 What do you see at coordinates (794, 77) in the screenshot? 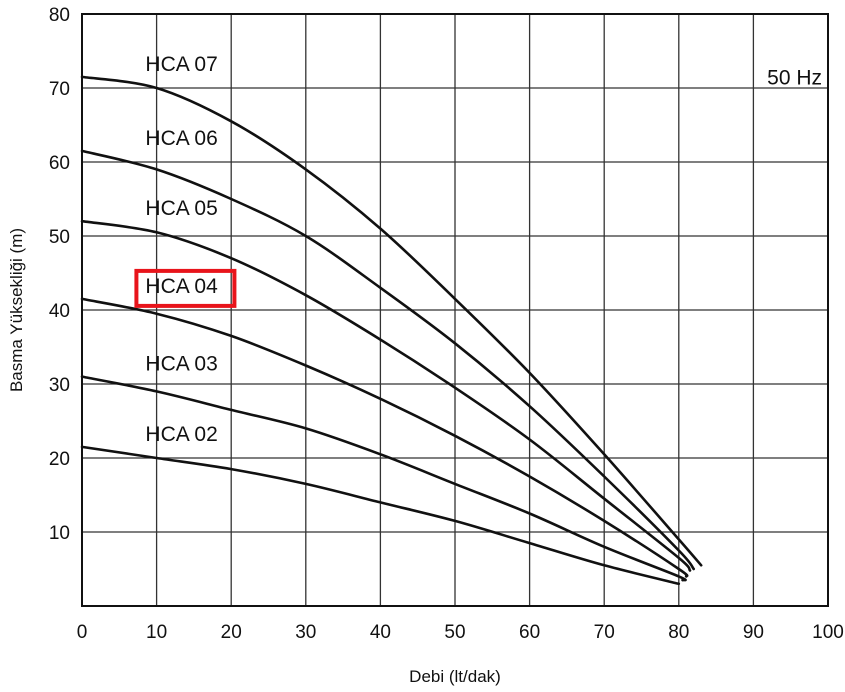
I see `frequency-label: 50 Hz` at bounding box center [794, 77].